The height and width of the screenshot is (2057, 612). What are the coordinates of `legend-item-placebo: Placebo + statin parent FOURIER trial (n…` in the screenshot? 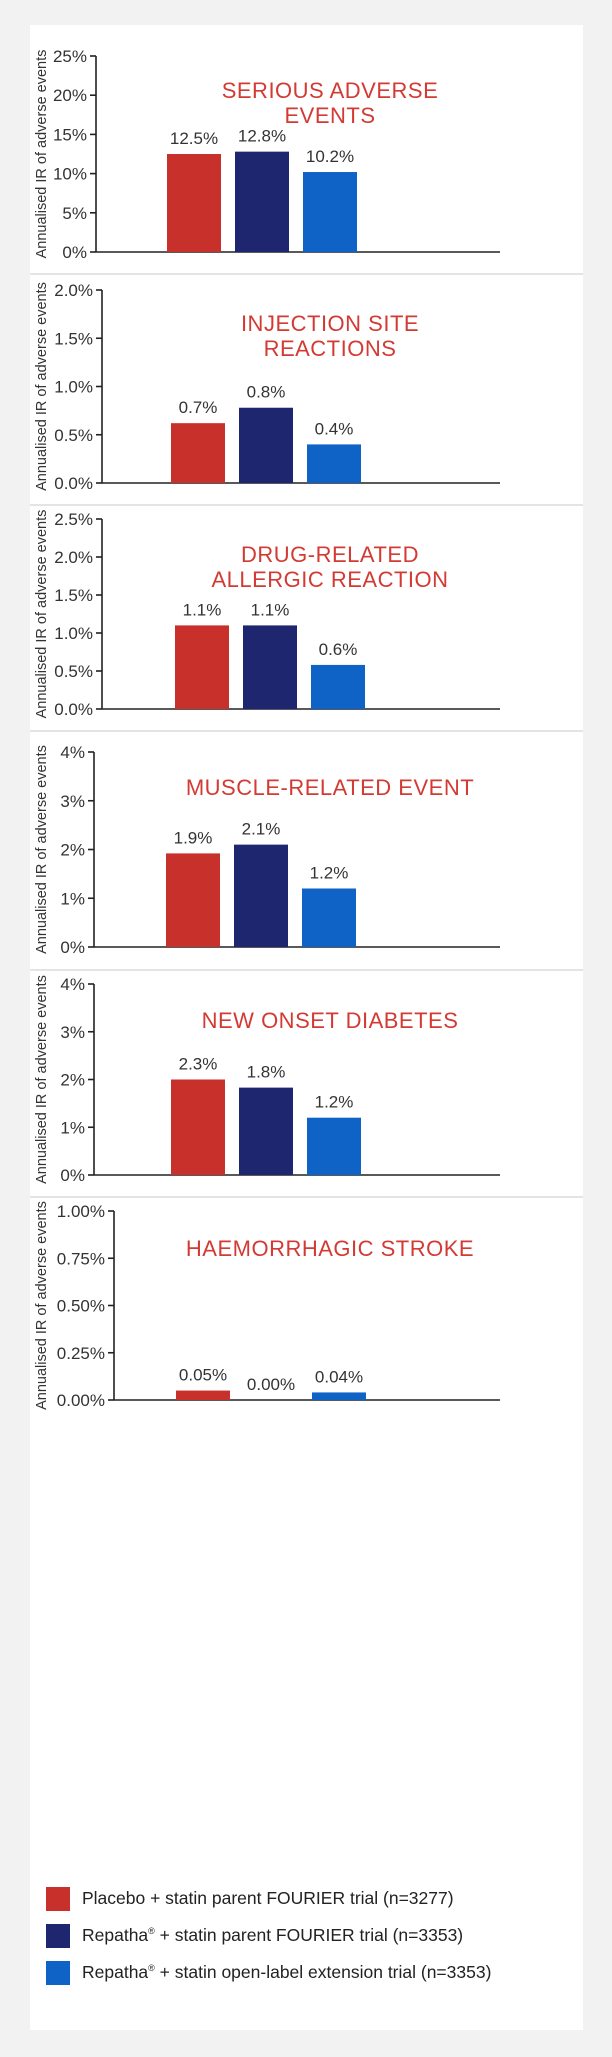 It's located at (311, 1898).